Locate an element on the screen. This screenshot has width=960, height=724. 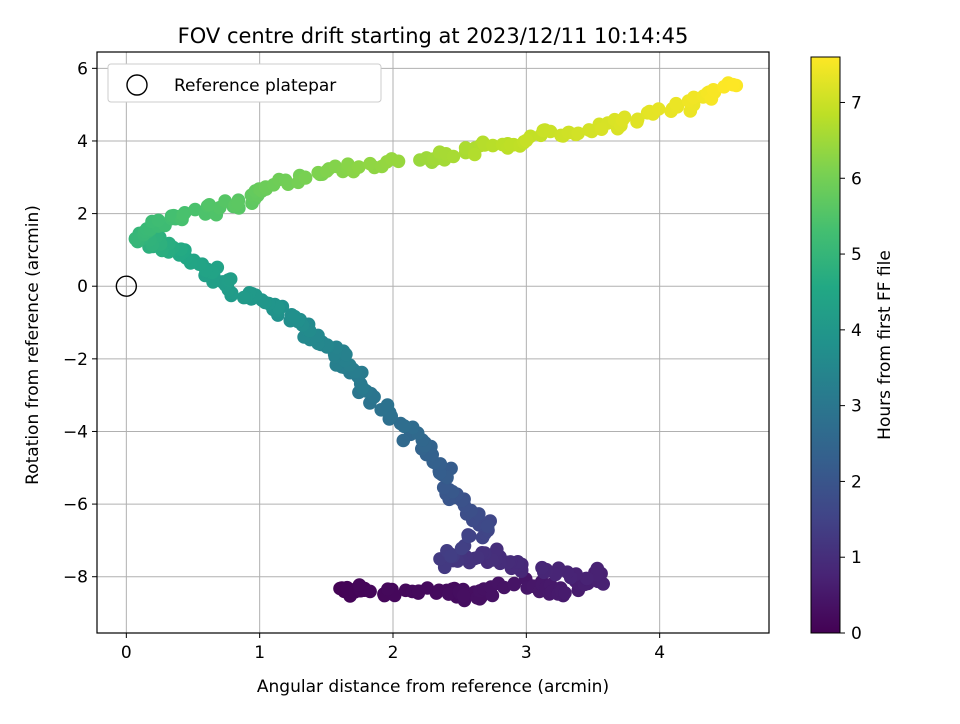
colorbar-gradient is located at coordinates (825, 345).